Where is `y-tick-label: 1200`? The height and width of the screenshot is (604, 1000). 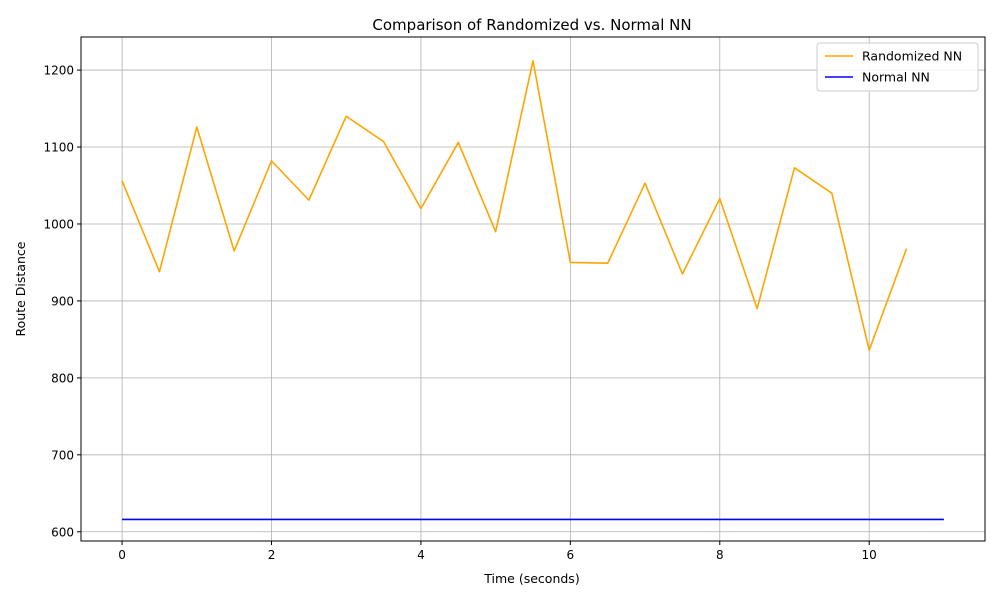 y-tick-label: 1200 is located at coordinates (58, 71).